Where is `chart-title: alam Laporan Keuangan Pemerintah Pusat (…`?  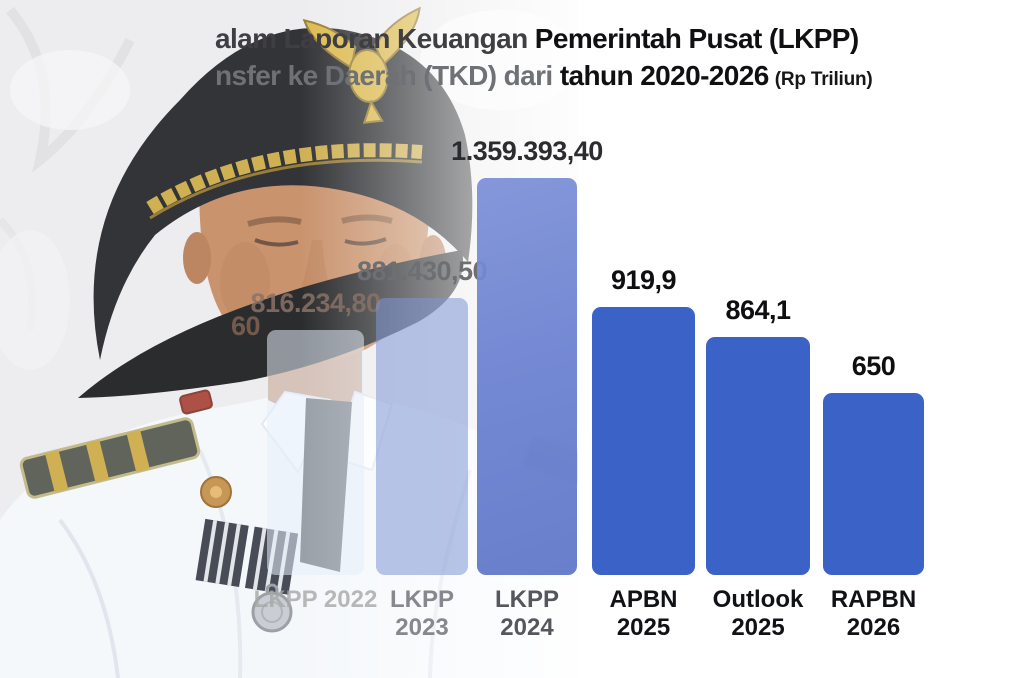 chart-title: alam Laporan Keuangan Pemerintah Pusat (… is located at coordinates (544, 59).